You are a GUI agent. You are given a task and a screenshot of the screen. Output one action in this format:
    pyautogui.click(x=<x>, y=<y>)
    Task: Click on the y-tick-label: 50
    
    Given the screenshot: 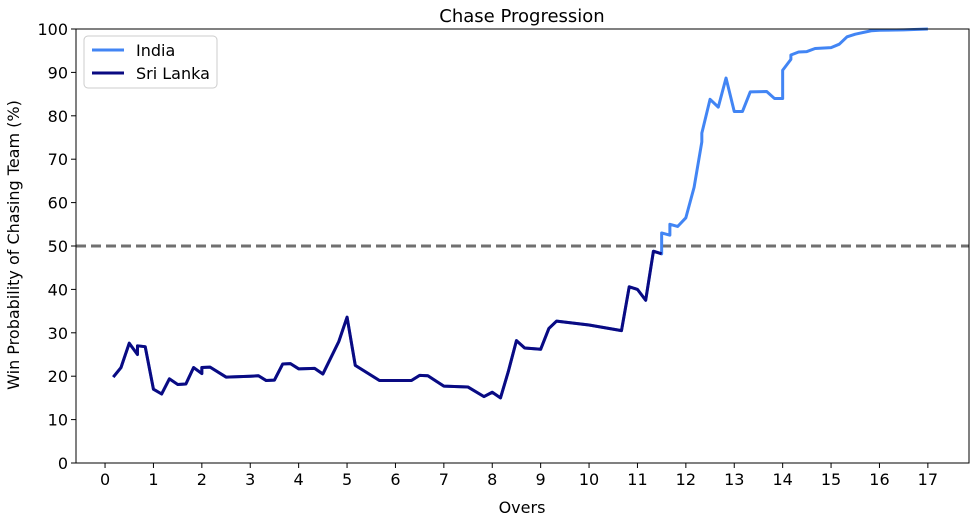 What is the action you would take?
    pyautogui.click(x=58, y=246)
    